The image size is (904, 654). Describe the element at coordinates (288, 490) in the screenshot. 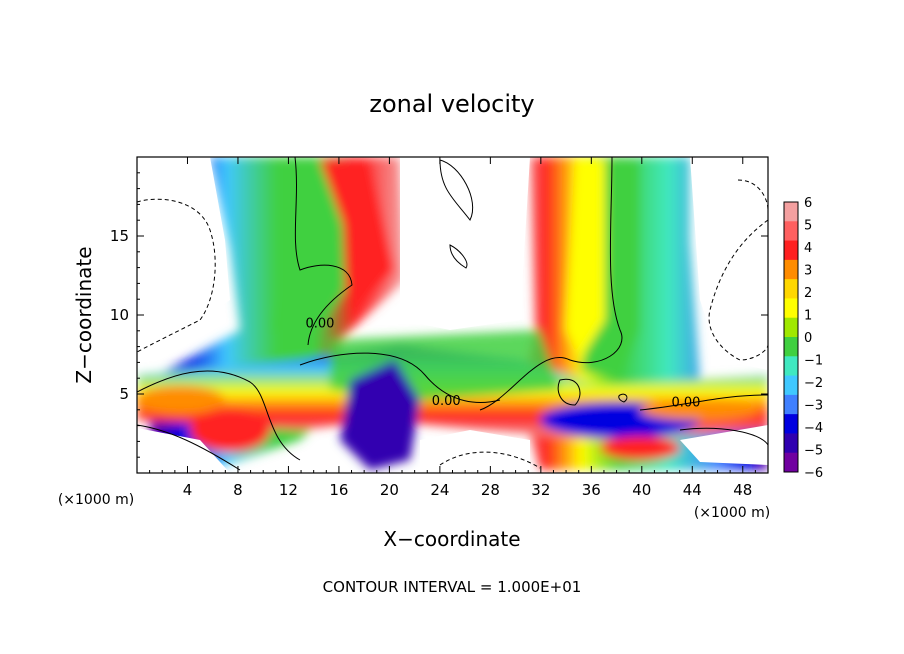

I see `x-tick-label: 12` at that location.